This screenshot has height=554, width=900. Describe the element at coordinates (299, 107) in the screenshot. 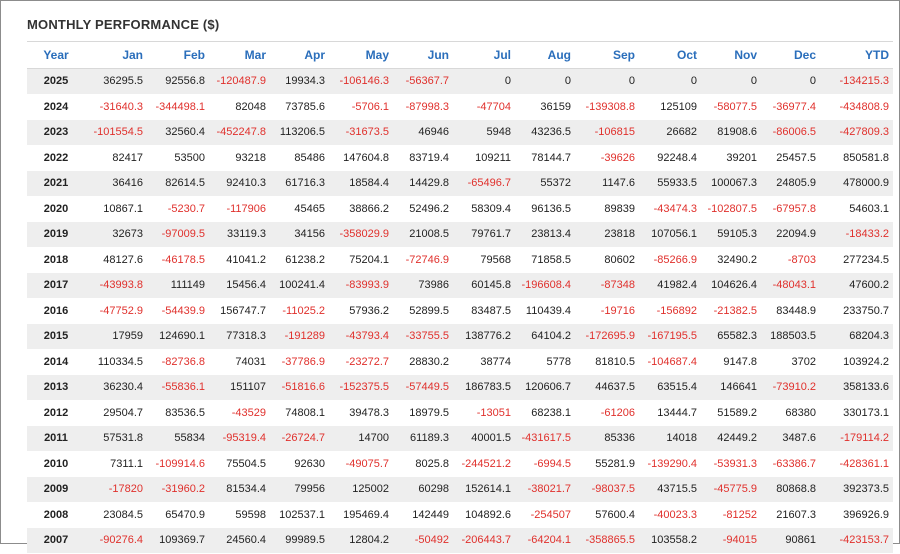

I see `value-cell-apr: 73785.6` at that location.